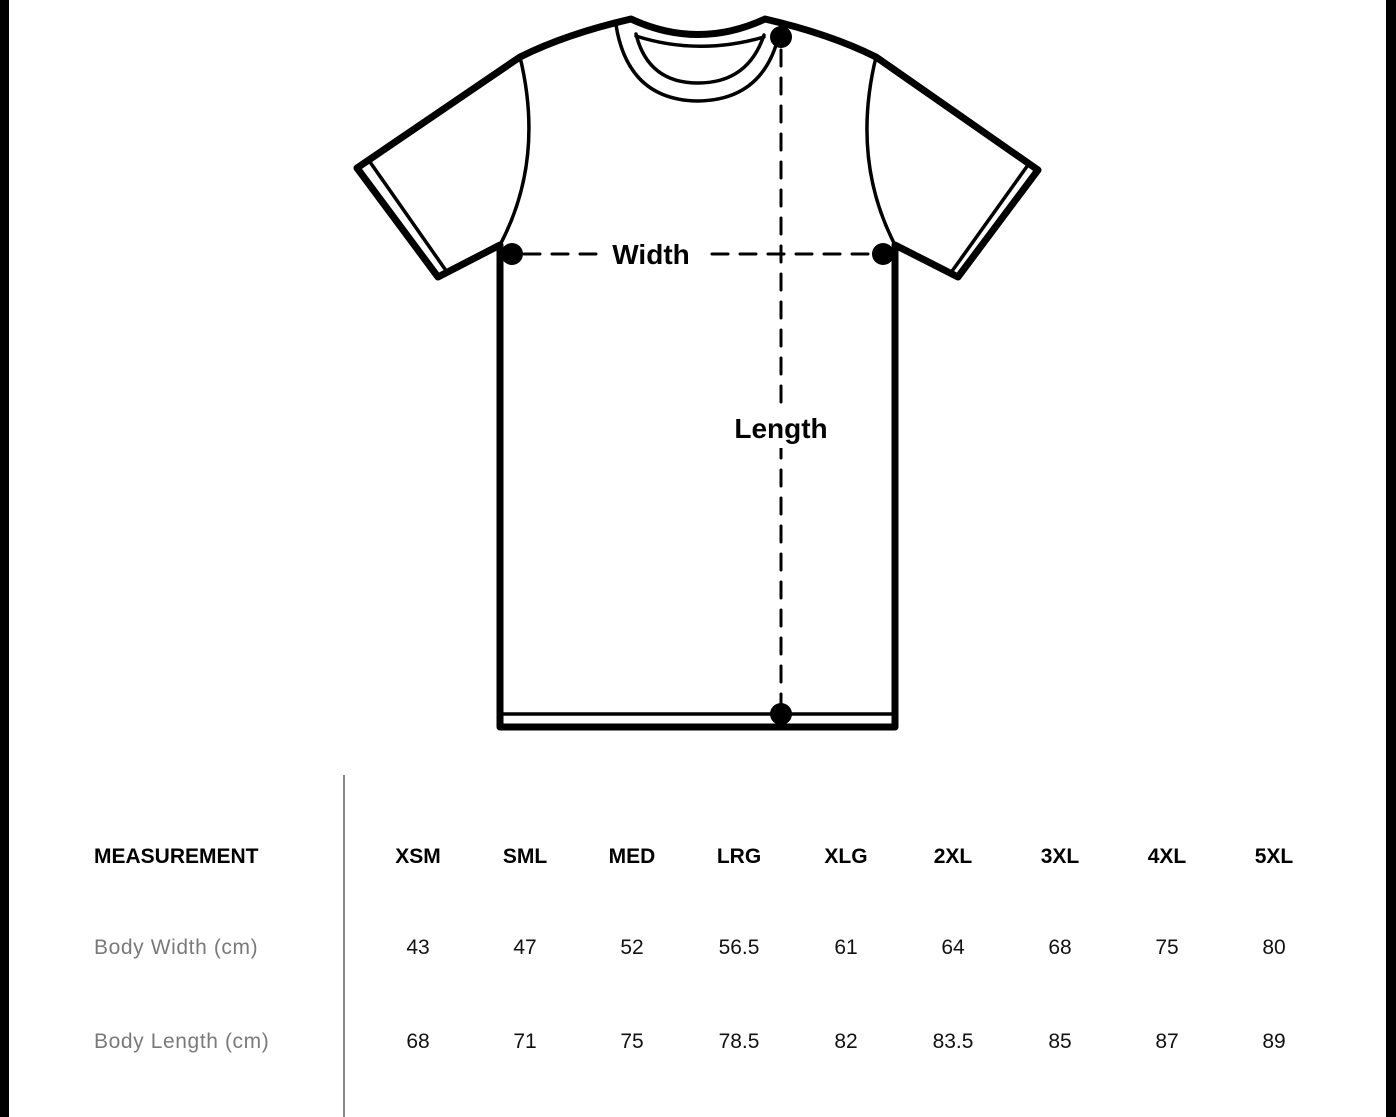 This screenshot has width=1396, height=1117. Describe the element at coordinates (182, 1041) in the screenshot. I see `row-label-body-length: Body Length (cm)` at that location.